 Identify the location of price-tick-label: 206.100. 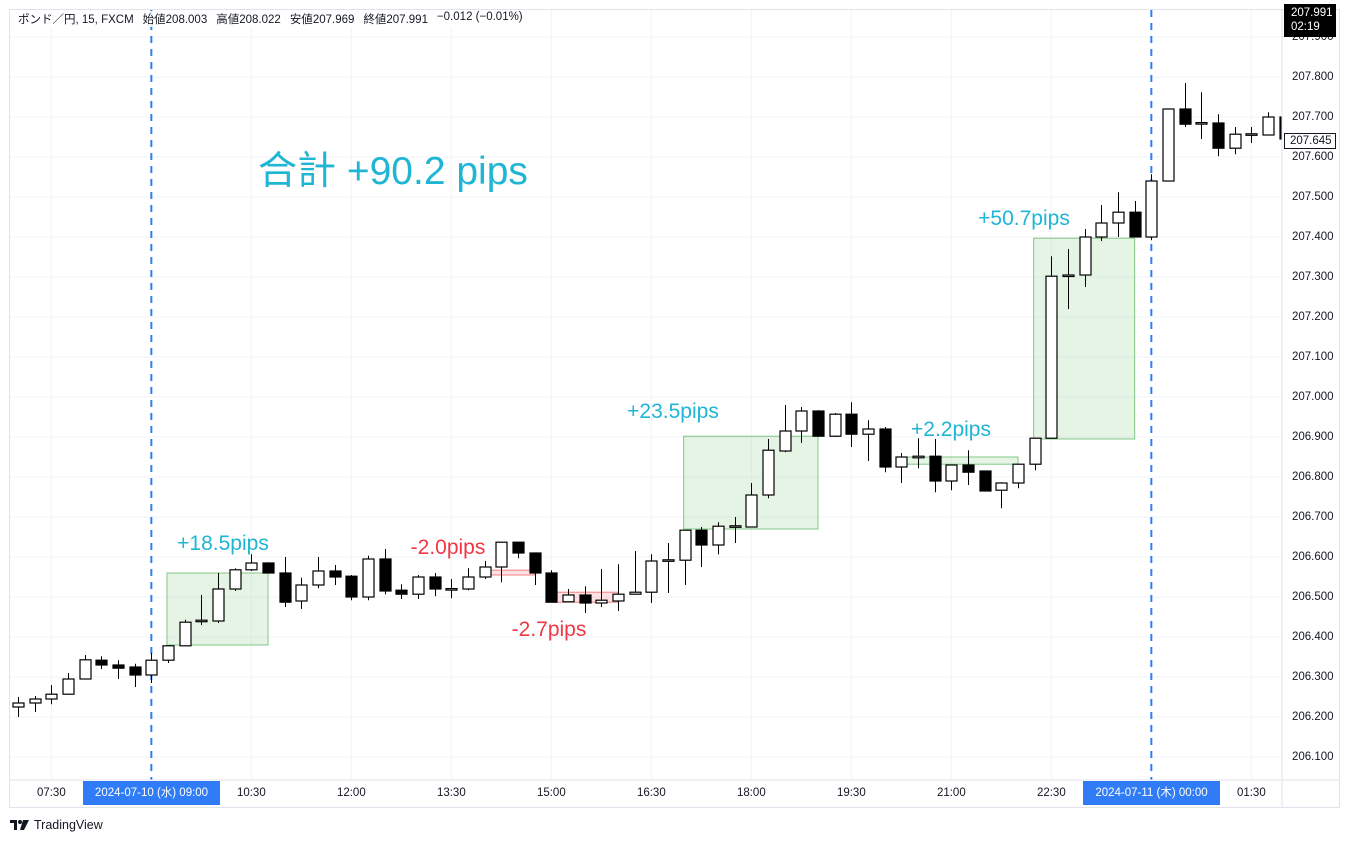
(1313, 757).